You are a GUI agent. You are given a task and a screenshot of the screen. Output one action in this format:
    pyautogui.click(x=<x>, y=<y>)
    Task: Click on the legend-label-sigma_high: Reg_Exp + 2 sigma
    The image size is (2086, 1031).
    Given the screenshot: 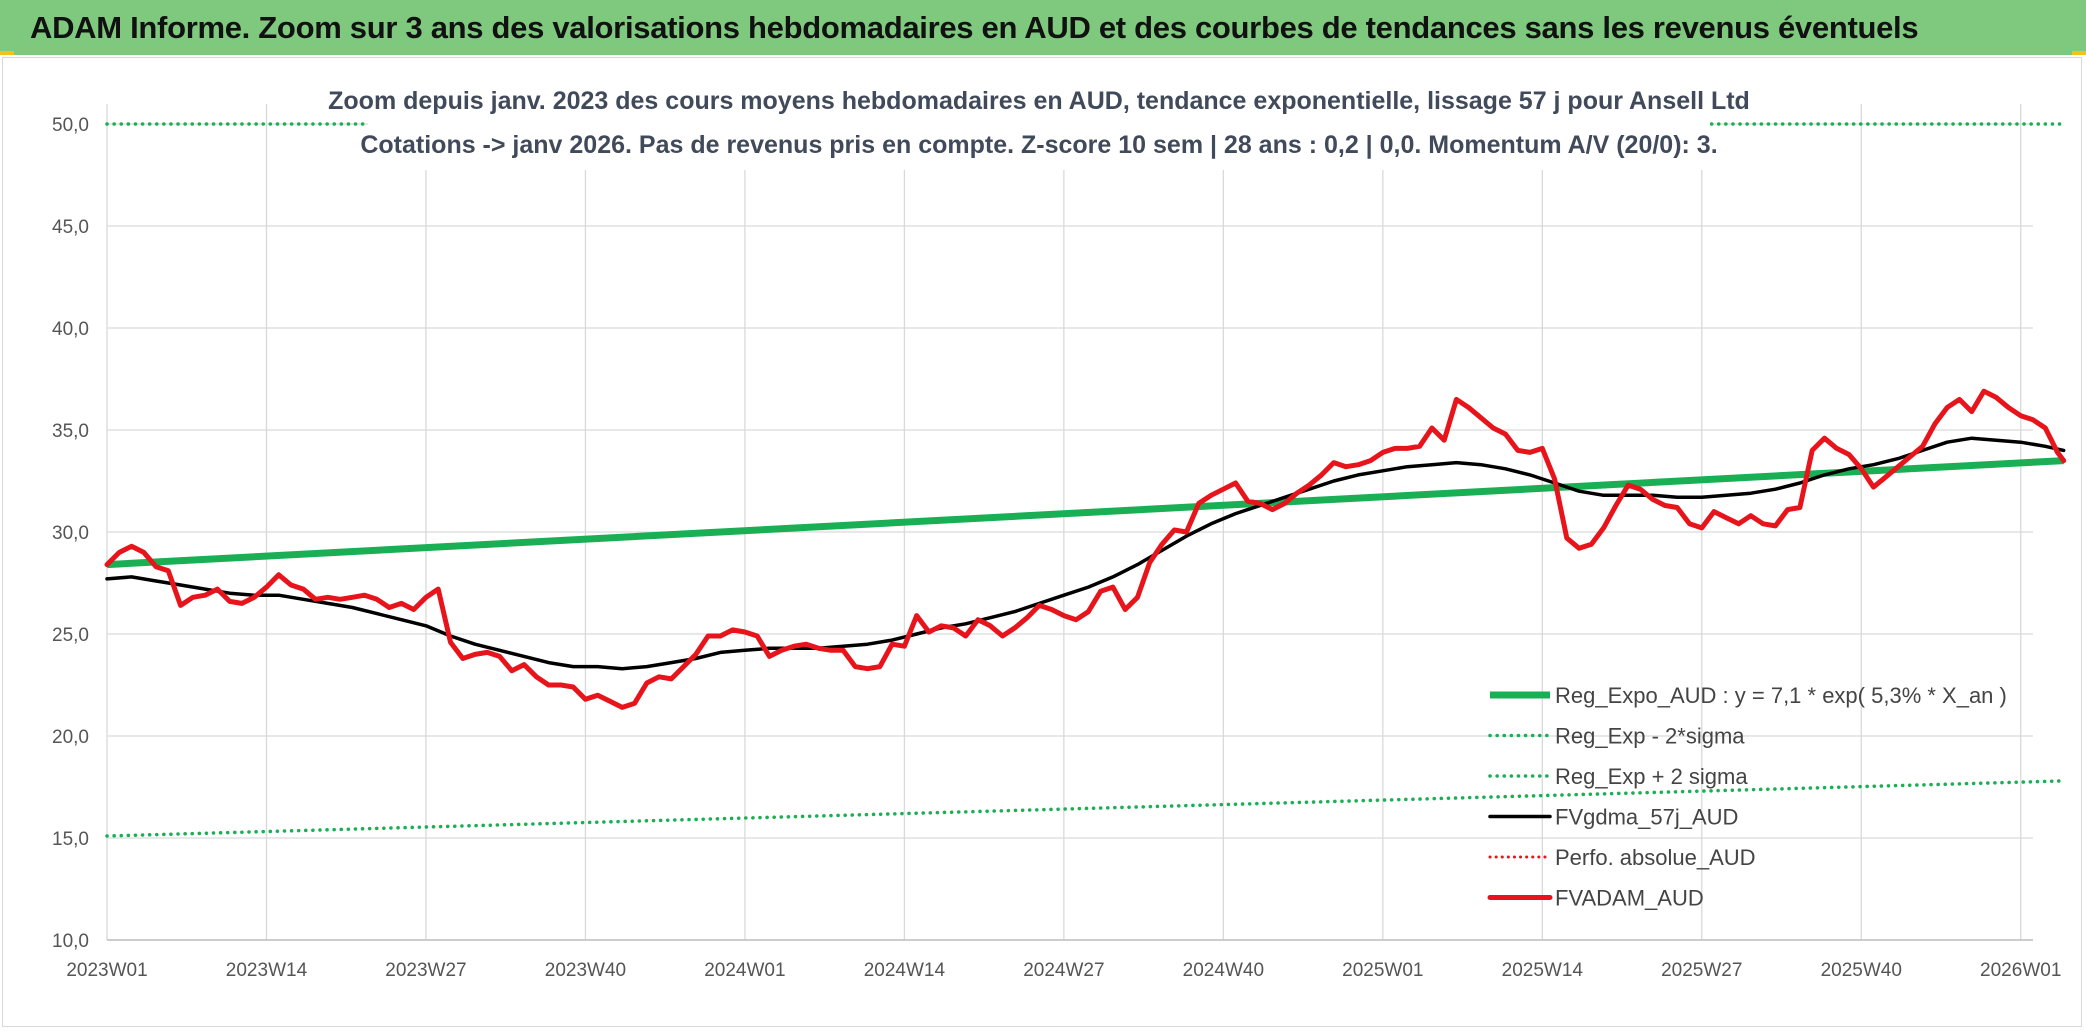 What is the action you would take?
    pyautogui.click(x=1651, y=776)
    